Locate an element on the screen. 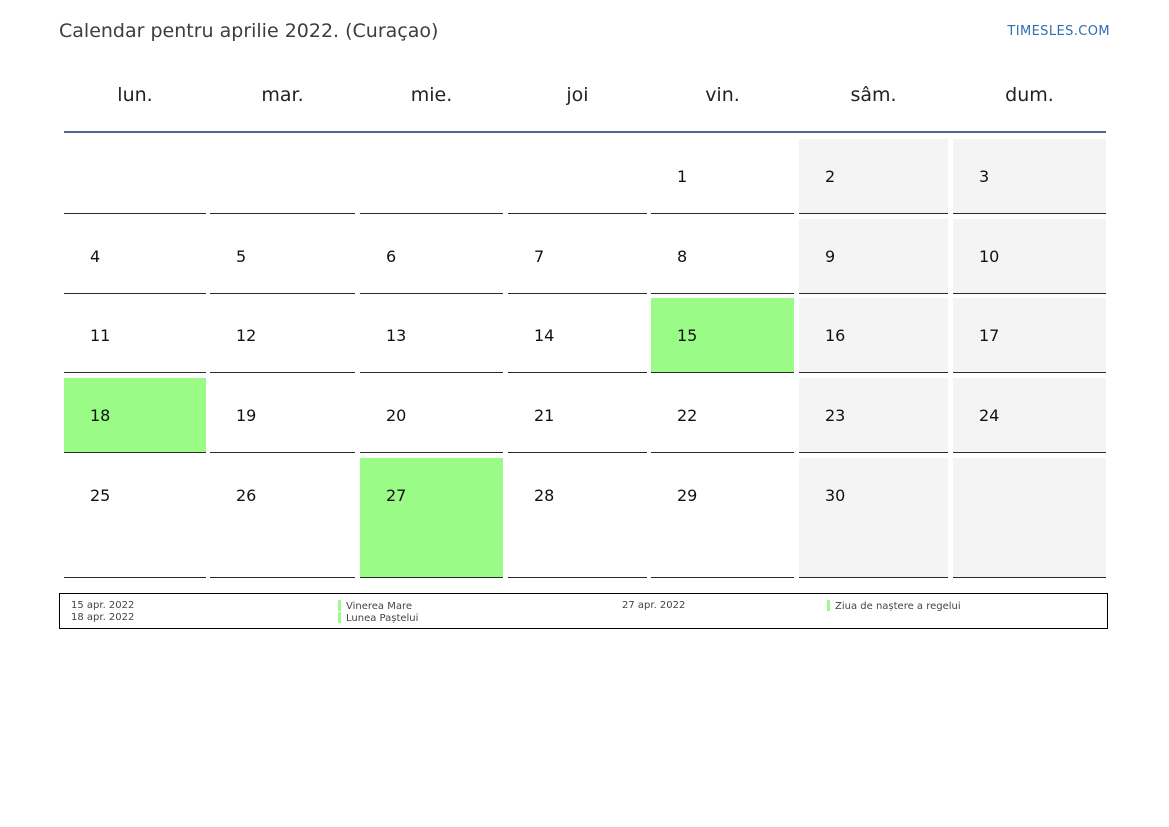 Image resolution: width=1169 pixels, height=827 pixels. legend-holiday-name: Ziua de naștere a regelui is located at coordinates (894, 606).